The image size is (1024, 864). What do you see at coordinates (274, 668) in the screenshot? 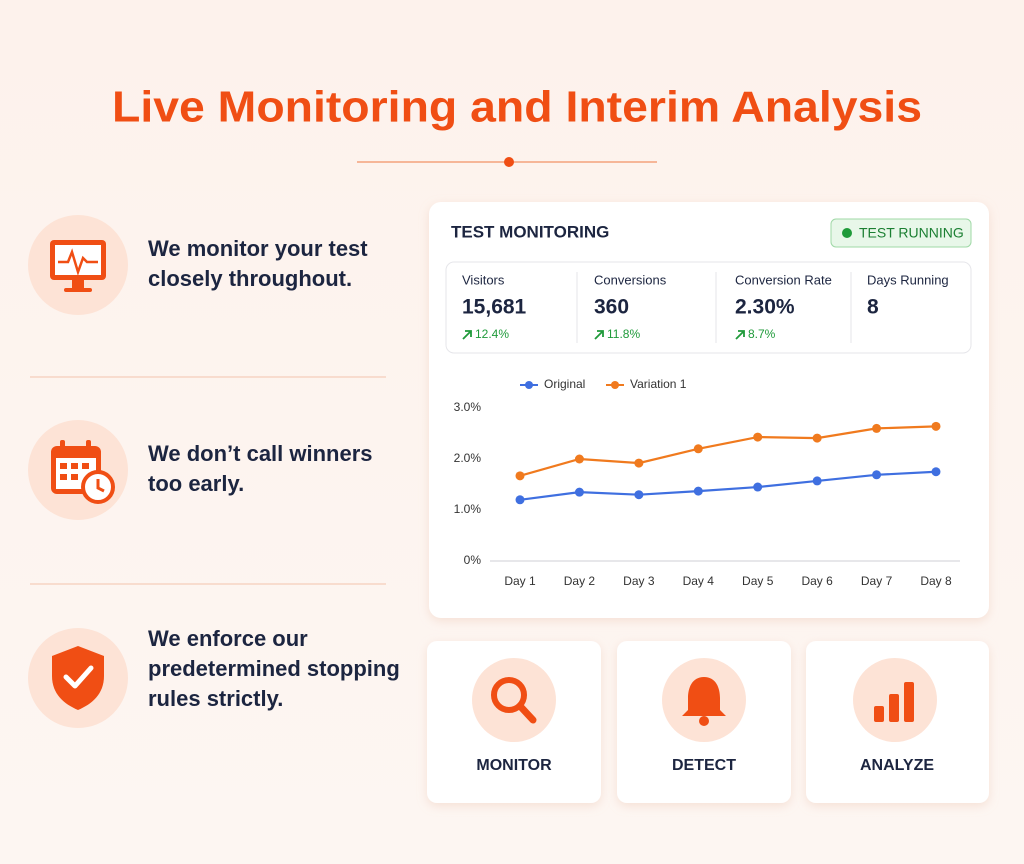
I see `principle-text: predetermined stopping` at bounding box center [274, 668].